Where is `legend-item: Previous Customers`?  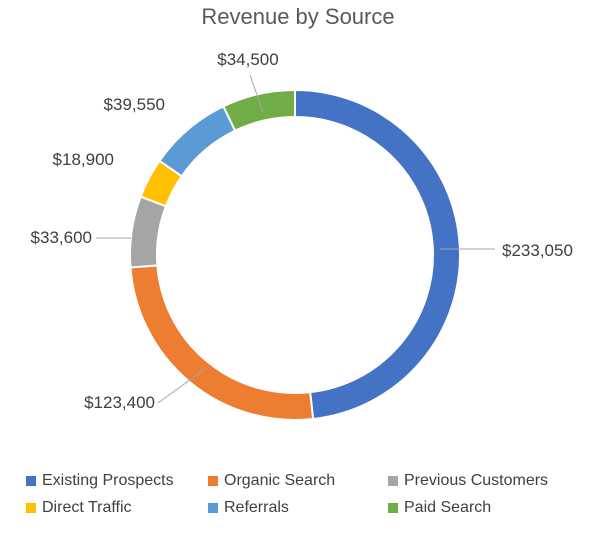
legend-item: Previous Customers is located at coordinates (483, 481).